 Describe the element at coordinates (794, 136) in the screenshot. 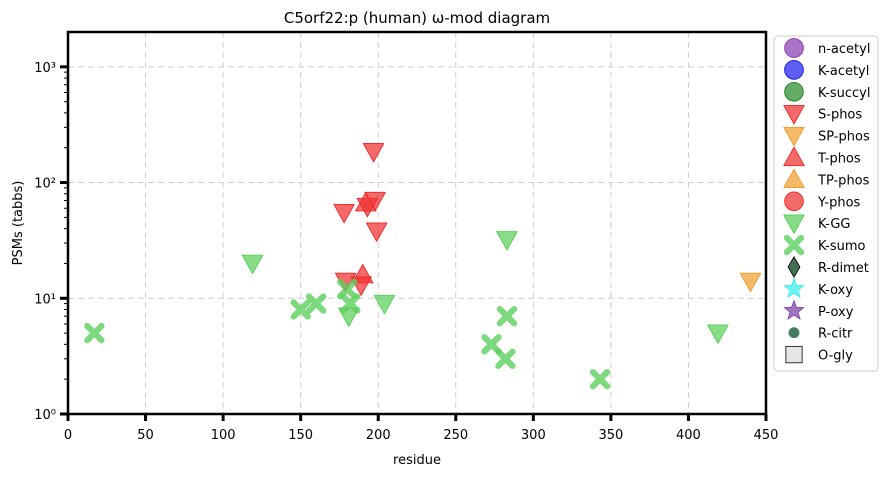

I see `legend-sp-phos-marker` at that location.